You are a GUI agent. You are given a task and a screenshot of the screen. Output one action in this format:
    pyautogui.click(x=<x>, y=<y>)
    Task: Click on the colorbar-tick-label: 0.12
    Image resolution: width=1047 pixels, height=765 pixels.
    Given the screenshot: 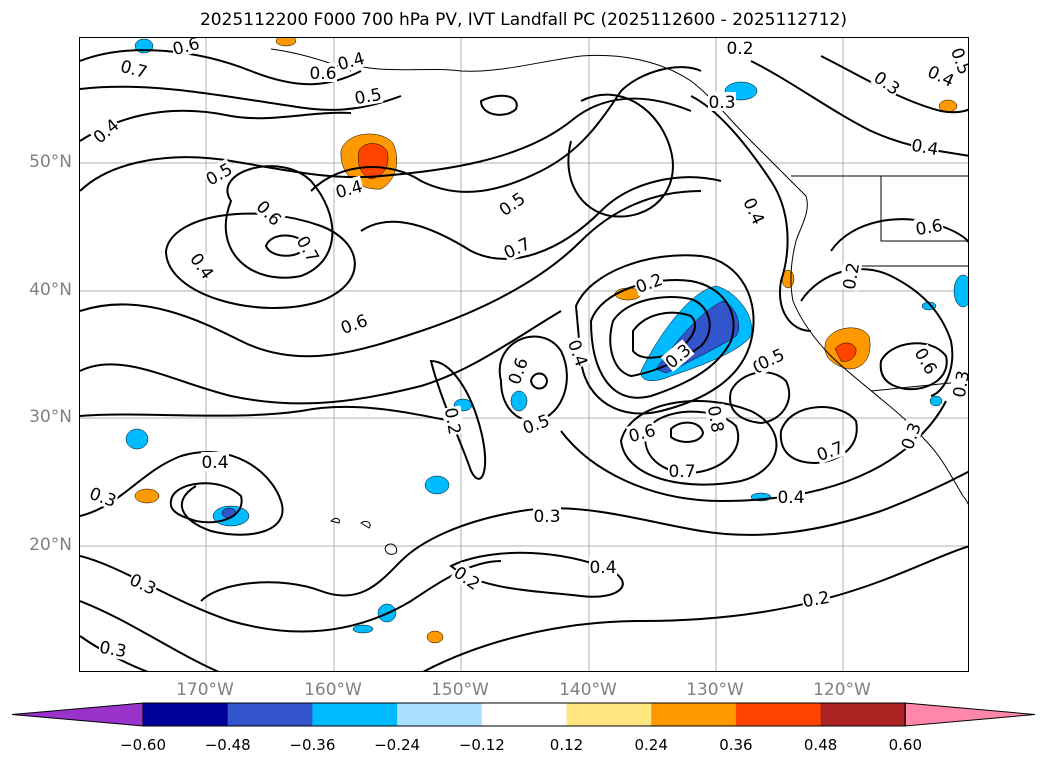 What is the action you would take?
    pyautogui.click(x=566, y=745)
    